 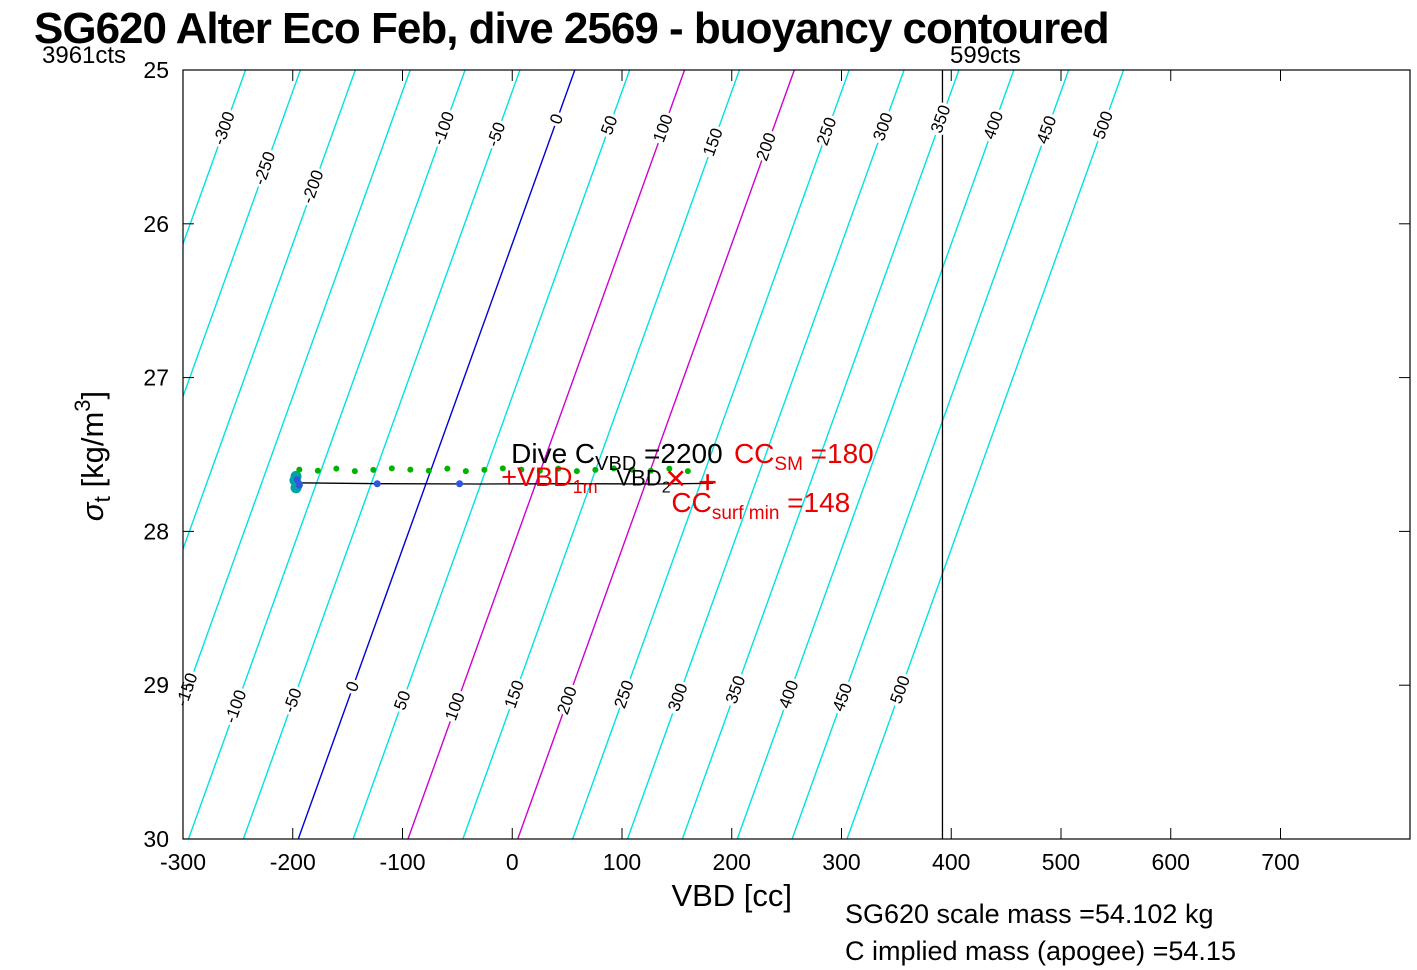 What do you see at coordinates (504, 483) in the screenshot?
I see `dive-track-line` at bounding box center [504, 483].